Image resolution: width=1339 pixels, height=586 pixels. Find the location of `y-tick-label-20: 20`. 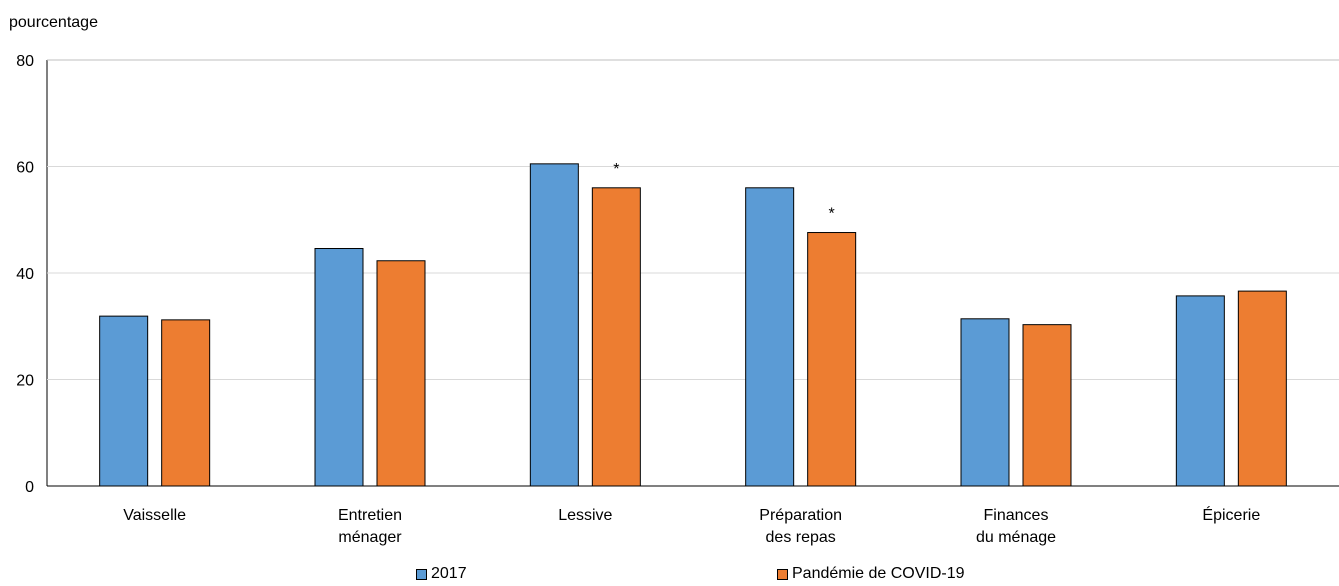

y-tick-label-20: 20 is located at coordinates (25, 381).